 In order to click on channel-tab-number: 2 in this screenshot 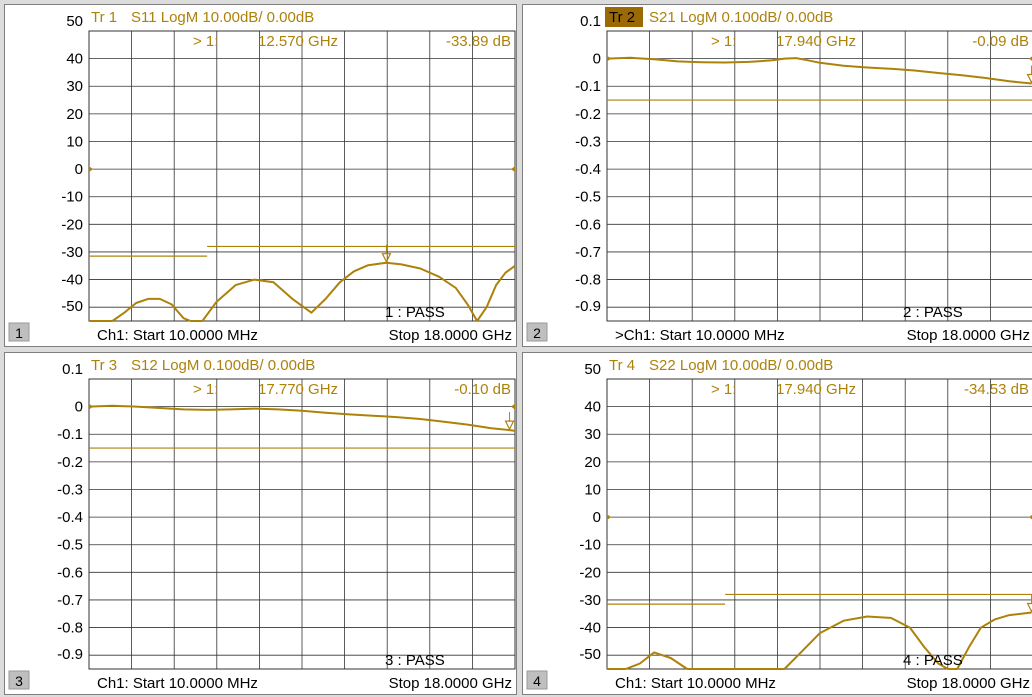, I will do `click(537, 333)`.